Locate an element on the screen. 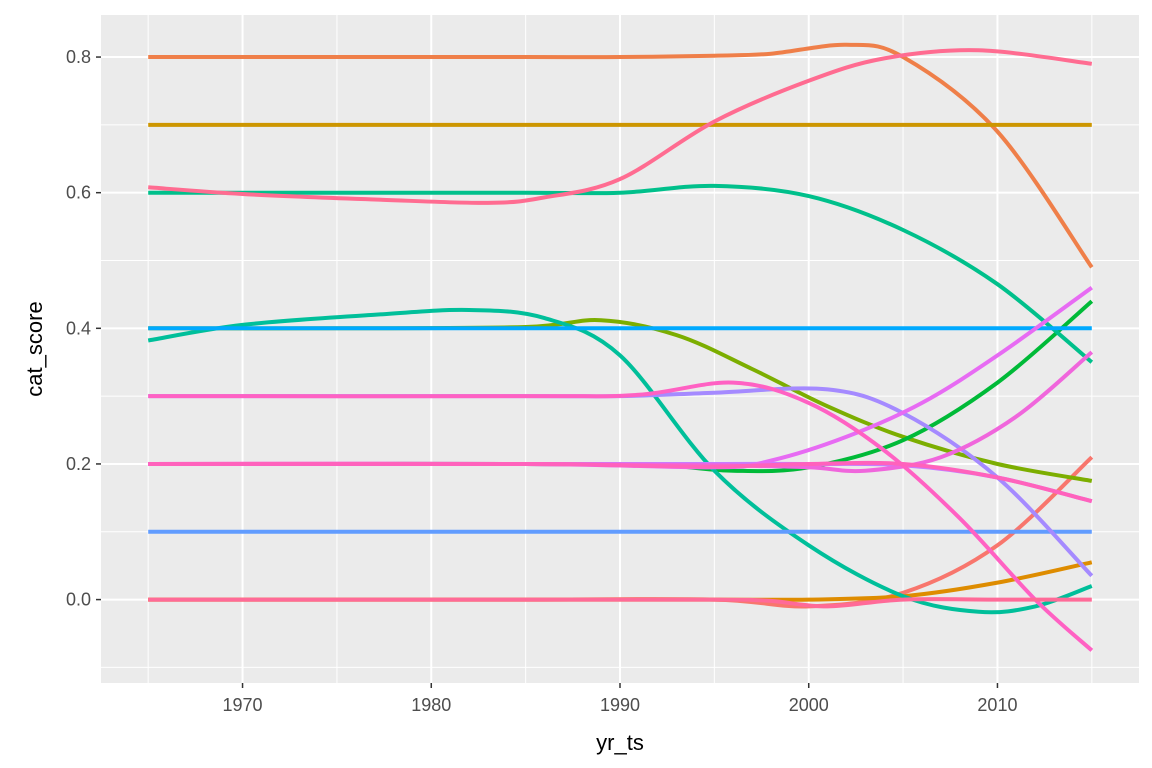 The width and height of the screenshot is (1152, 768). y-tick-labels: 0.0 0.2 0.4 0.6 0.8 is located at coordinates (78, 328).